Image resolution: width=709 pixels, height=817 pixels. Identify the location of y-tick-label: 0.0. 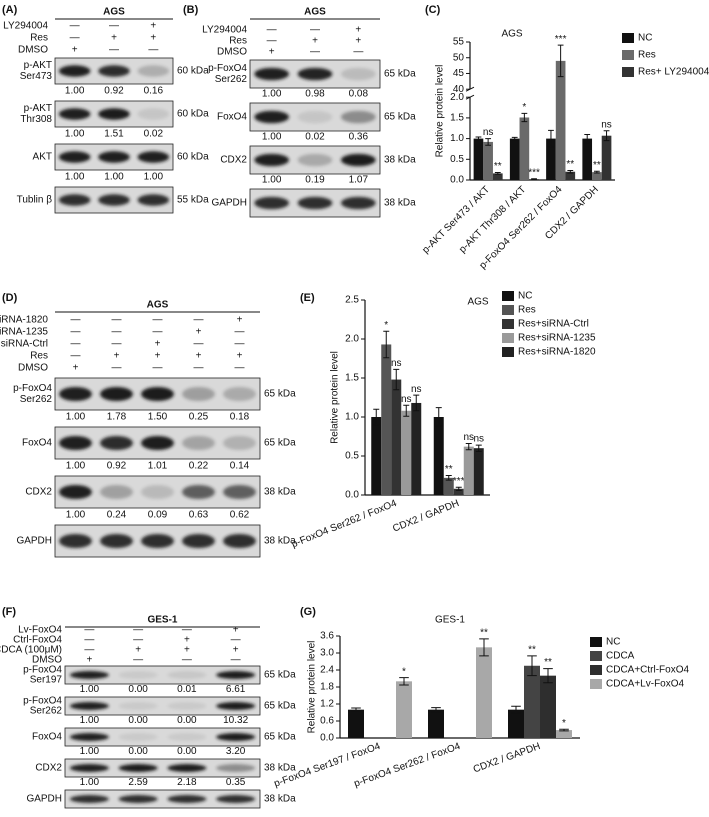
(327, 738).